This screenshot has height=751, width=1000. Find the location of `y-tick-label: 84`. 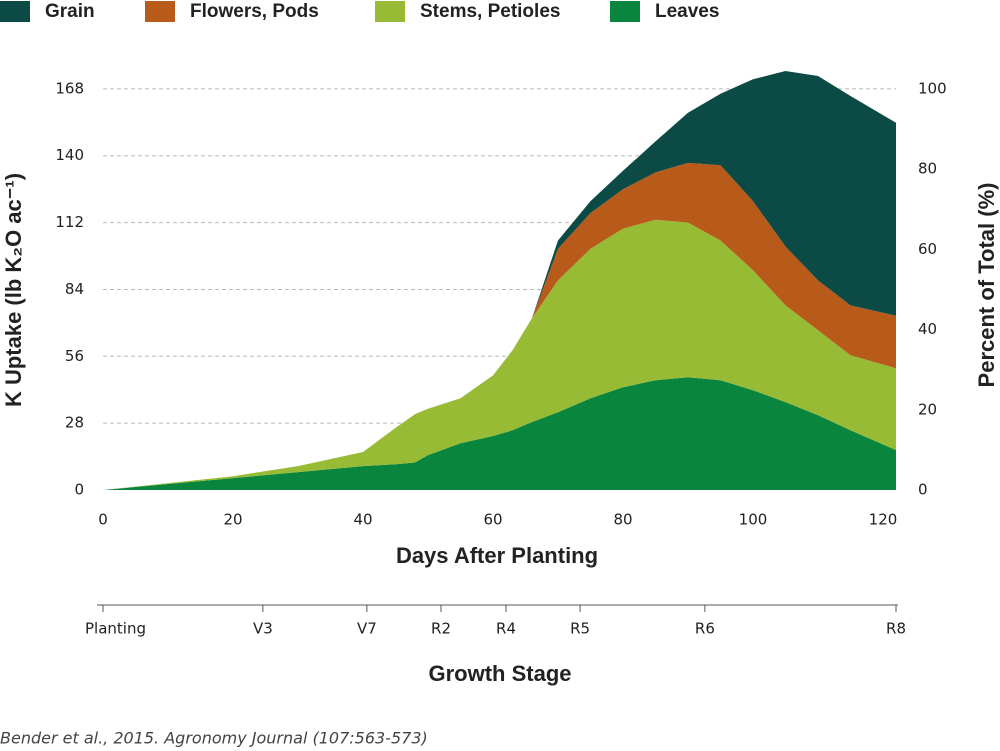

y-tick-label: 84 is located at coordinates (74, 289).